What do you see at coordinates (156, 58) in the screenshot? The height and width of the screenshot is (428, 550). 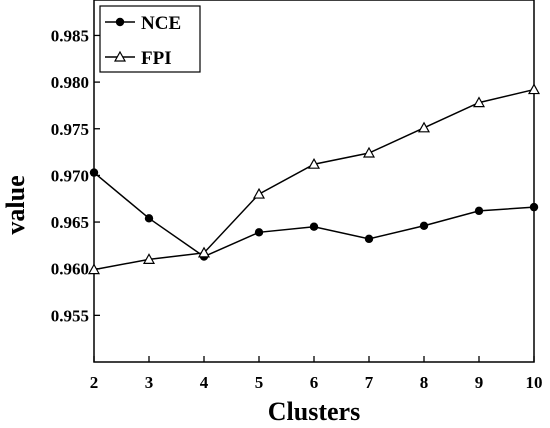 I see `legend-fpi-label: FPI` at bounding box center [156, 58].